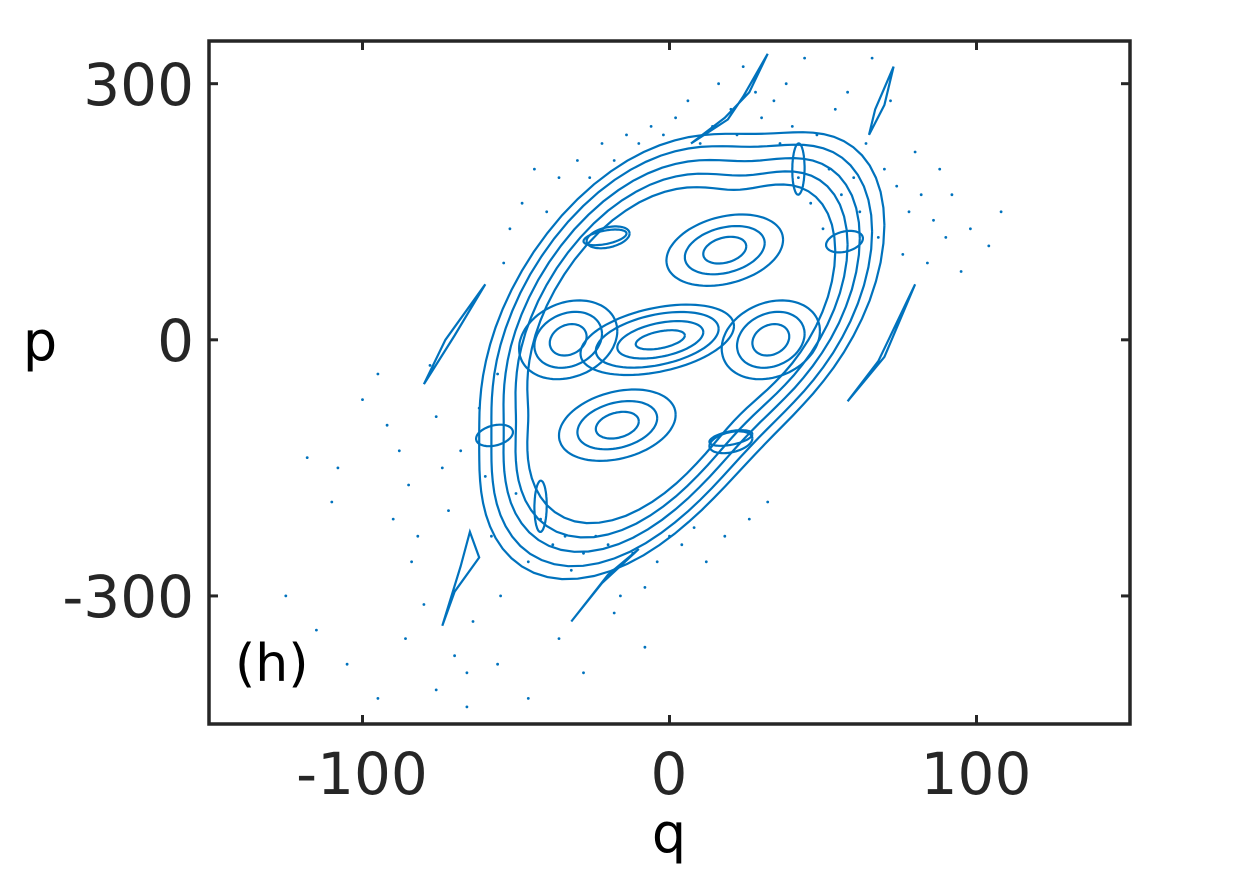 Image resolution: width=1250 pixels, height=879 pixels. I want to click on orbit-filament-right, so click(881, 343).